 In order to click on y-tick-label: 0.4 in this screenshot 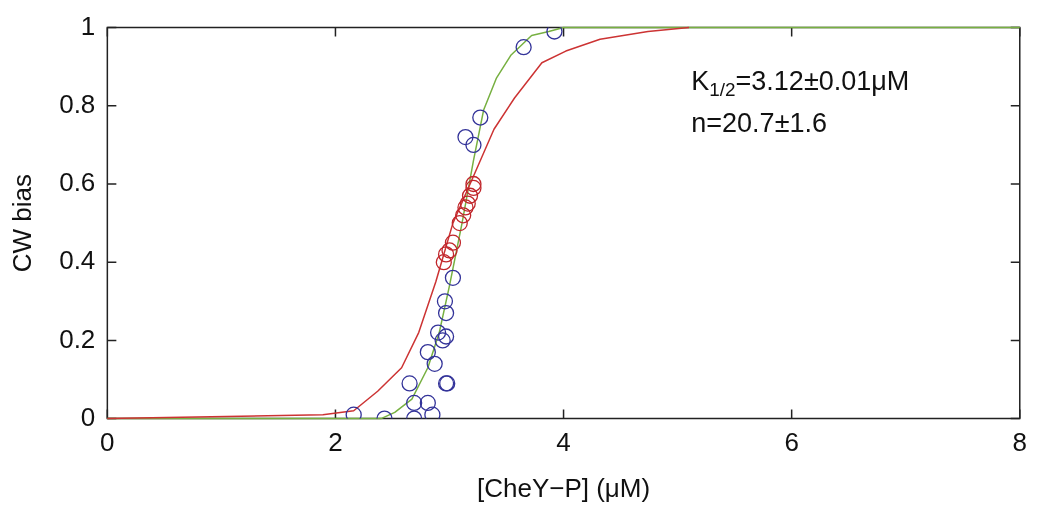, I will do `click(77, 260)`.